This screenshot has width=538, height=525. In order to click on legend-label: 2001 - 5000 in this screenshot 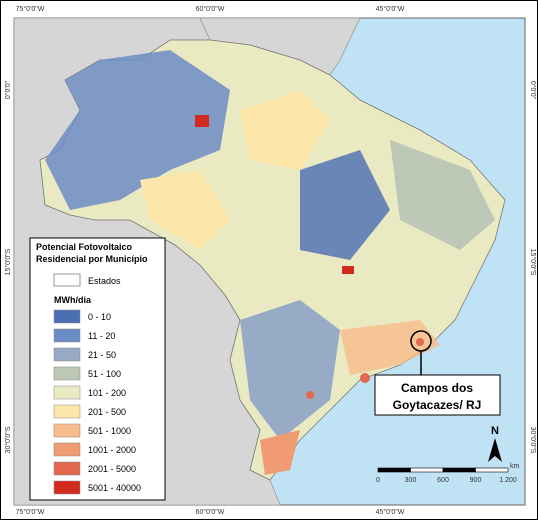, I will do `click(112, 469)`.